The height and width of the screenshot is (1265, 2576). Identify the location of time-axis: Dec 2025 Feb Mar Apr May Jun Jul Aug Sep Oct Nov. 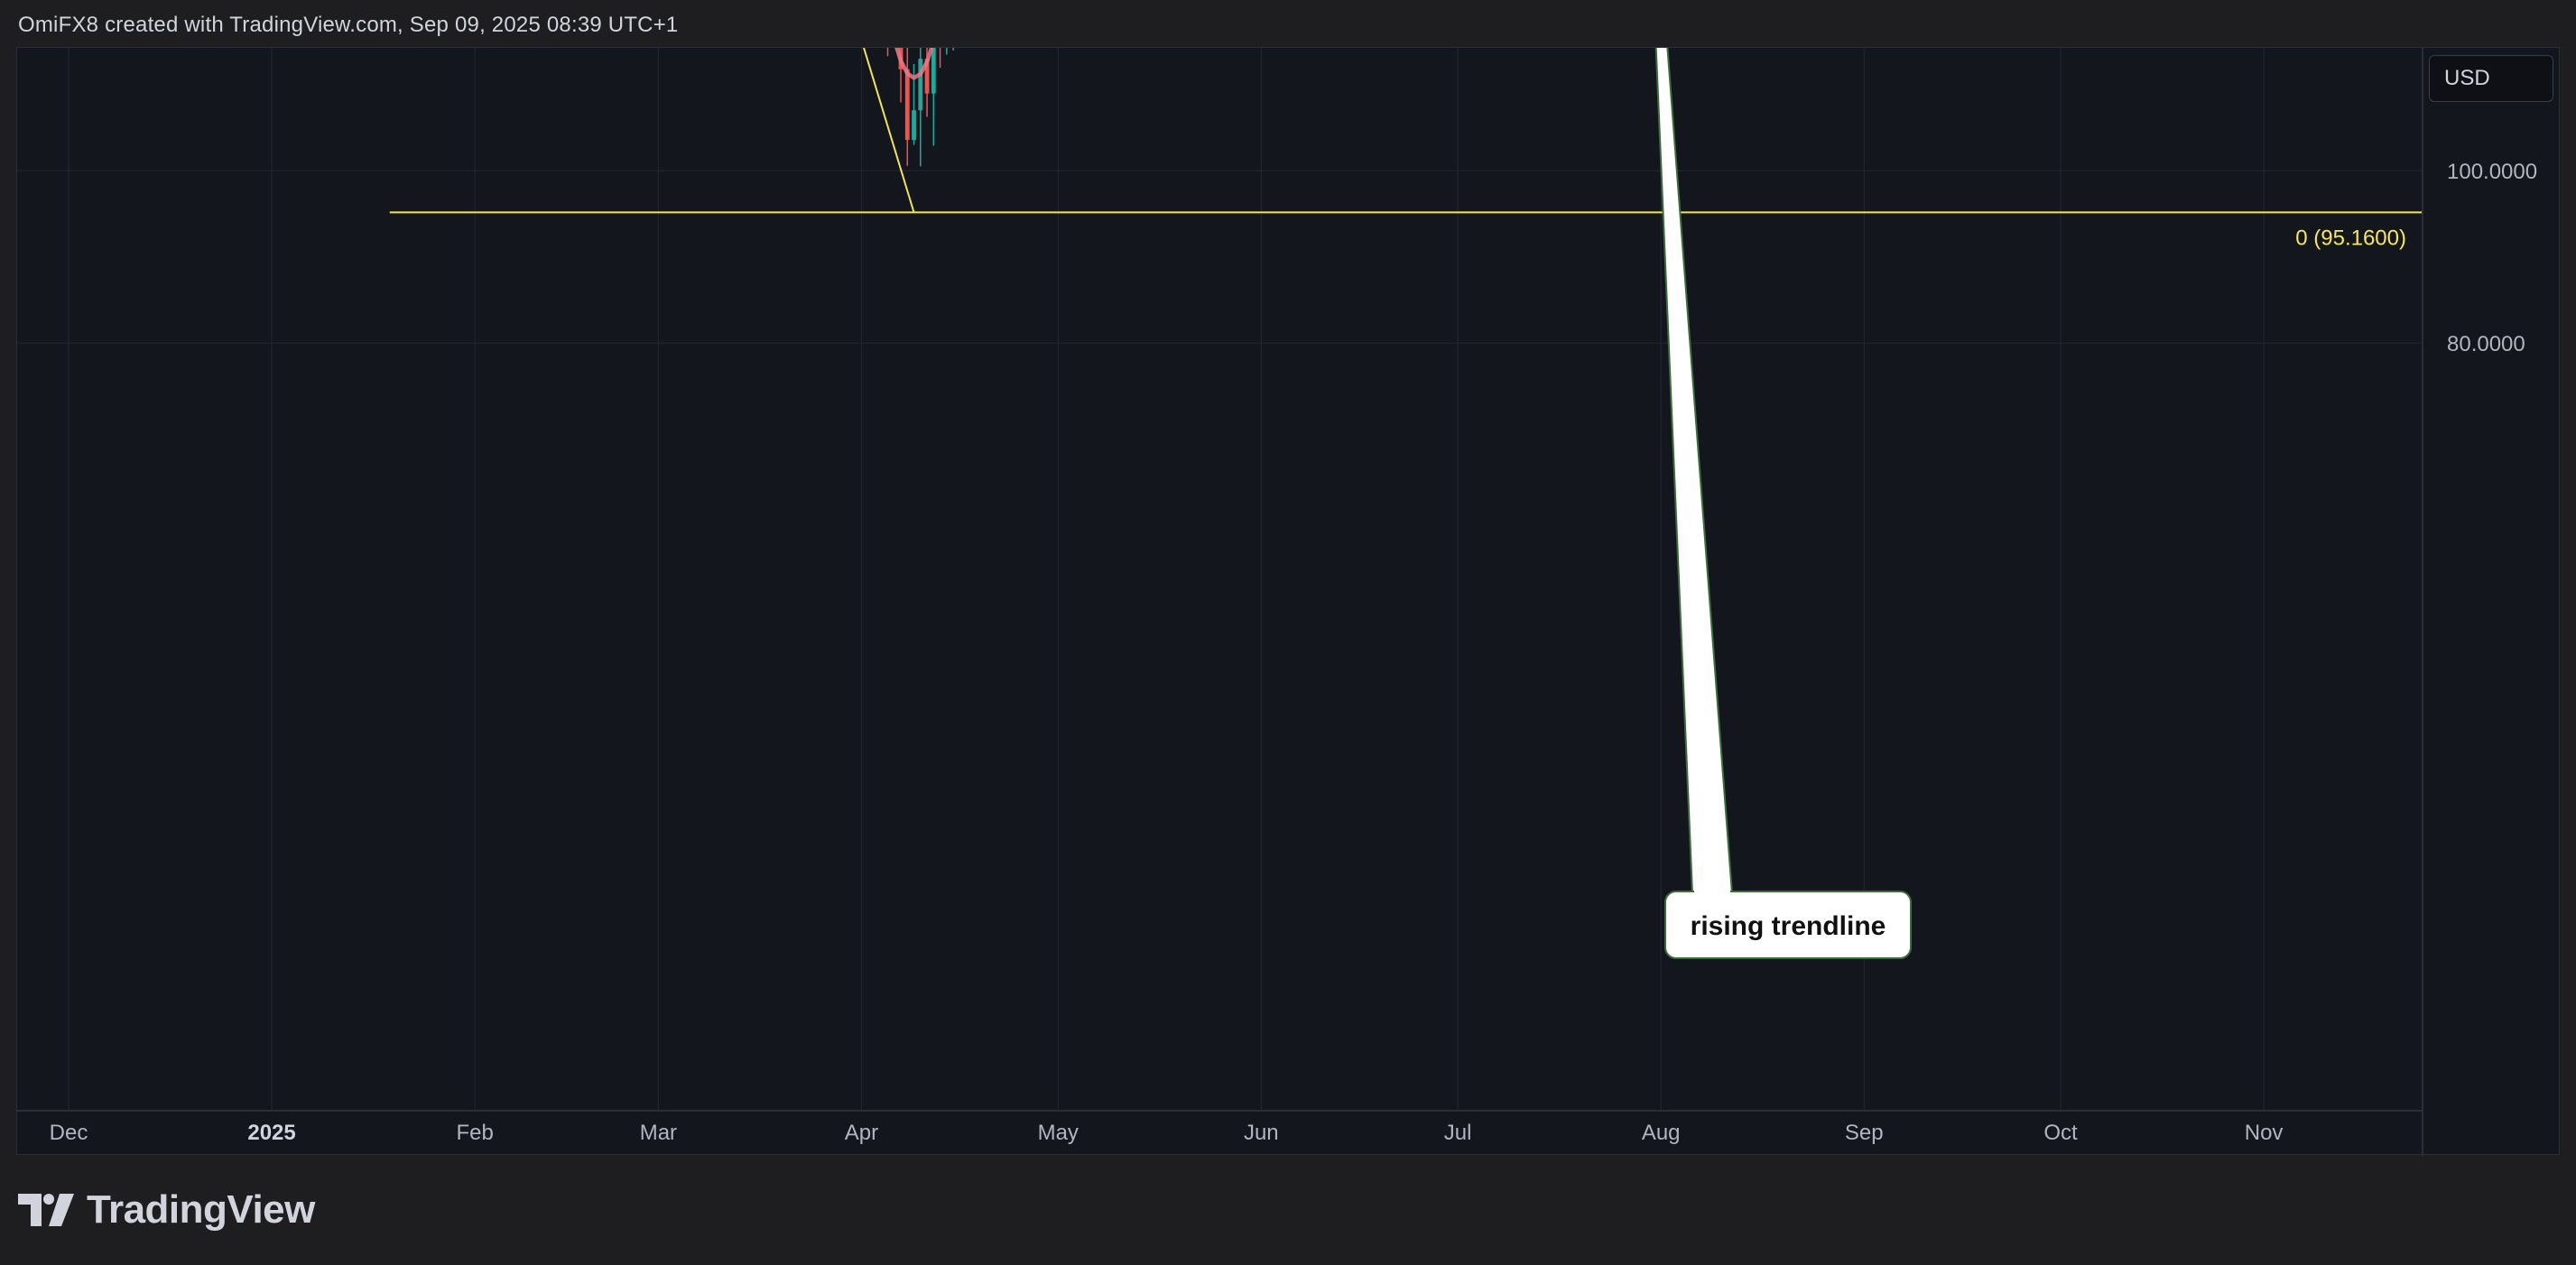
(1167, 1133).